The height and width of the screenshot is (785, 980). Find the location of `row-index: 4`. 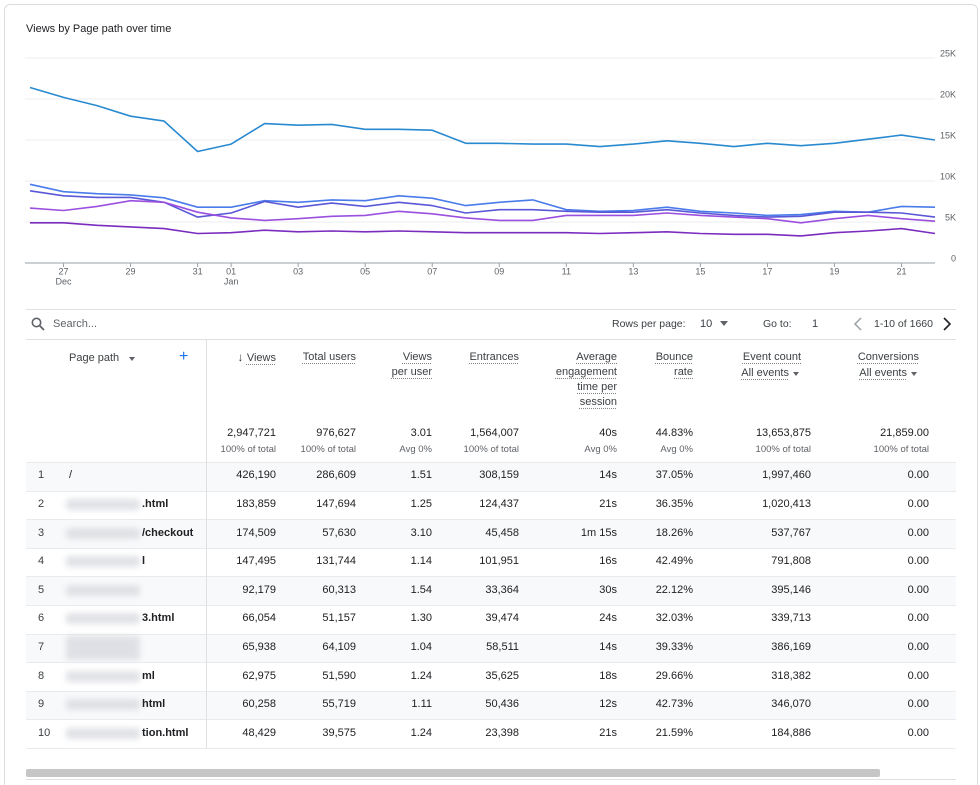

row-index: 4 is located at coordinates (41, 561).